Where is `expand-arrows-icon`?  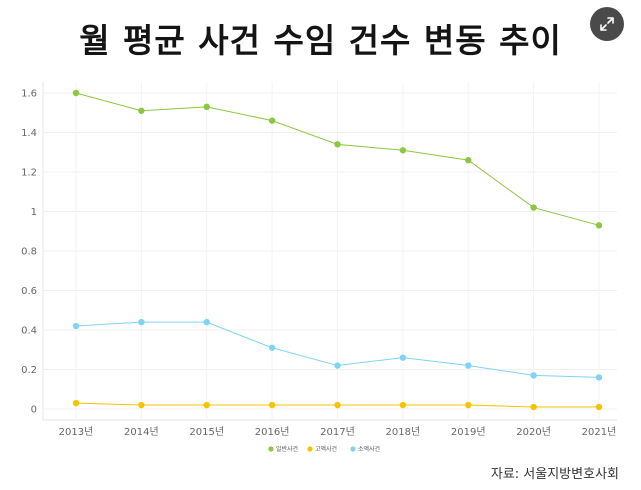 expand-arrows-icon is located at coordinates (607, 24).